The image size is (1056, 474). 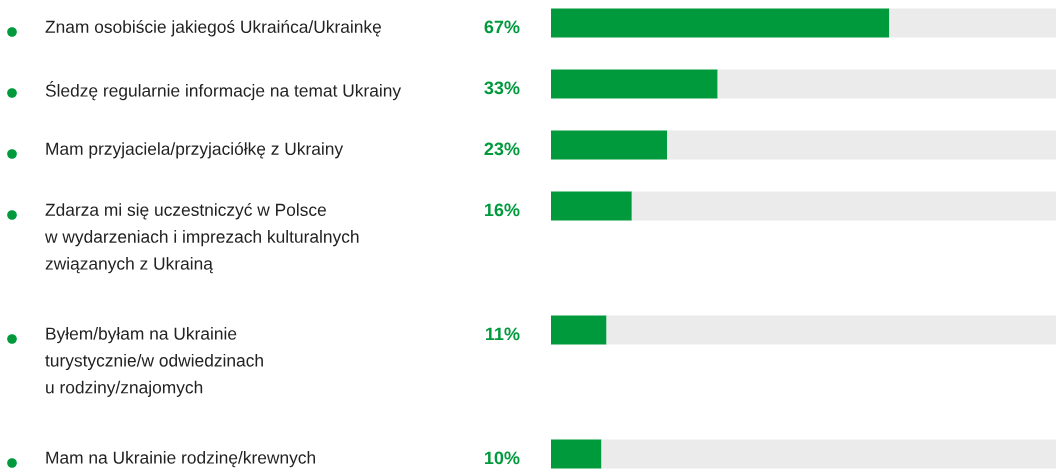 I want to click on y-tick-label: Byłem/byłam na Ukrainie turystycznie/w odwiedzinach u rodziny/znajomych, so click(x=154, y=362).